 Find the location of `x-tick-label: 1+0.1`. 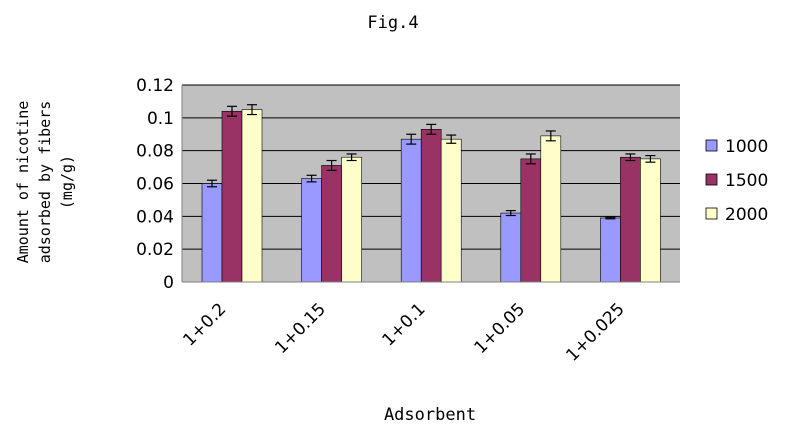

x-tick-label: 1+0.1 is located at coordinates (404, 324).